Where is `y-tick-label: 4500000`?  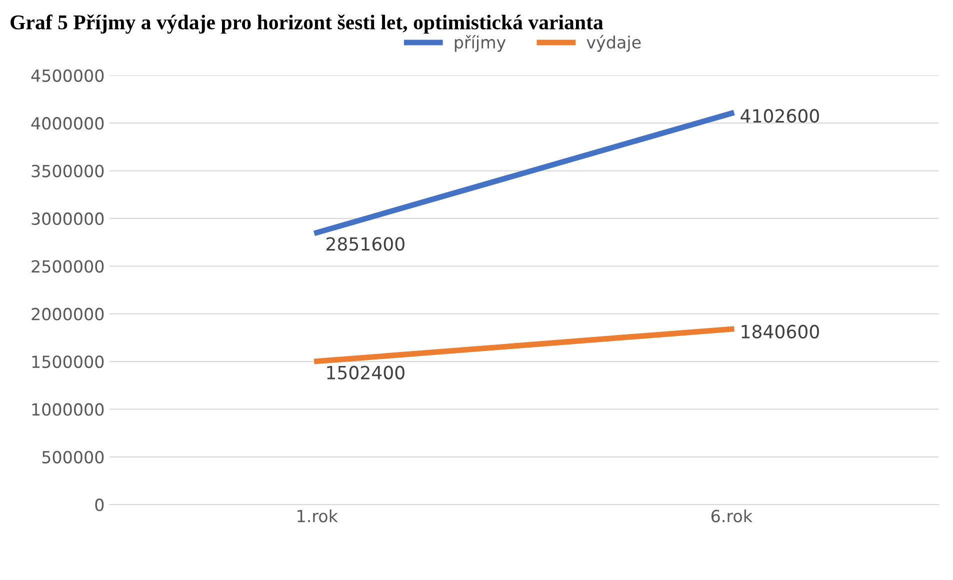 y-tick-label: 4500000 is located at coordinates (67, 75).